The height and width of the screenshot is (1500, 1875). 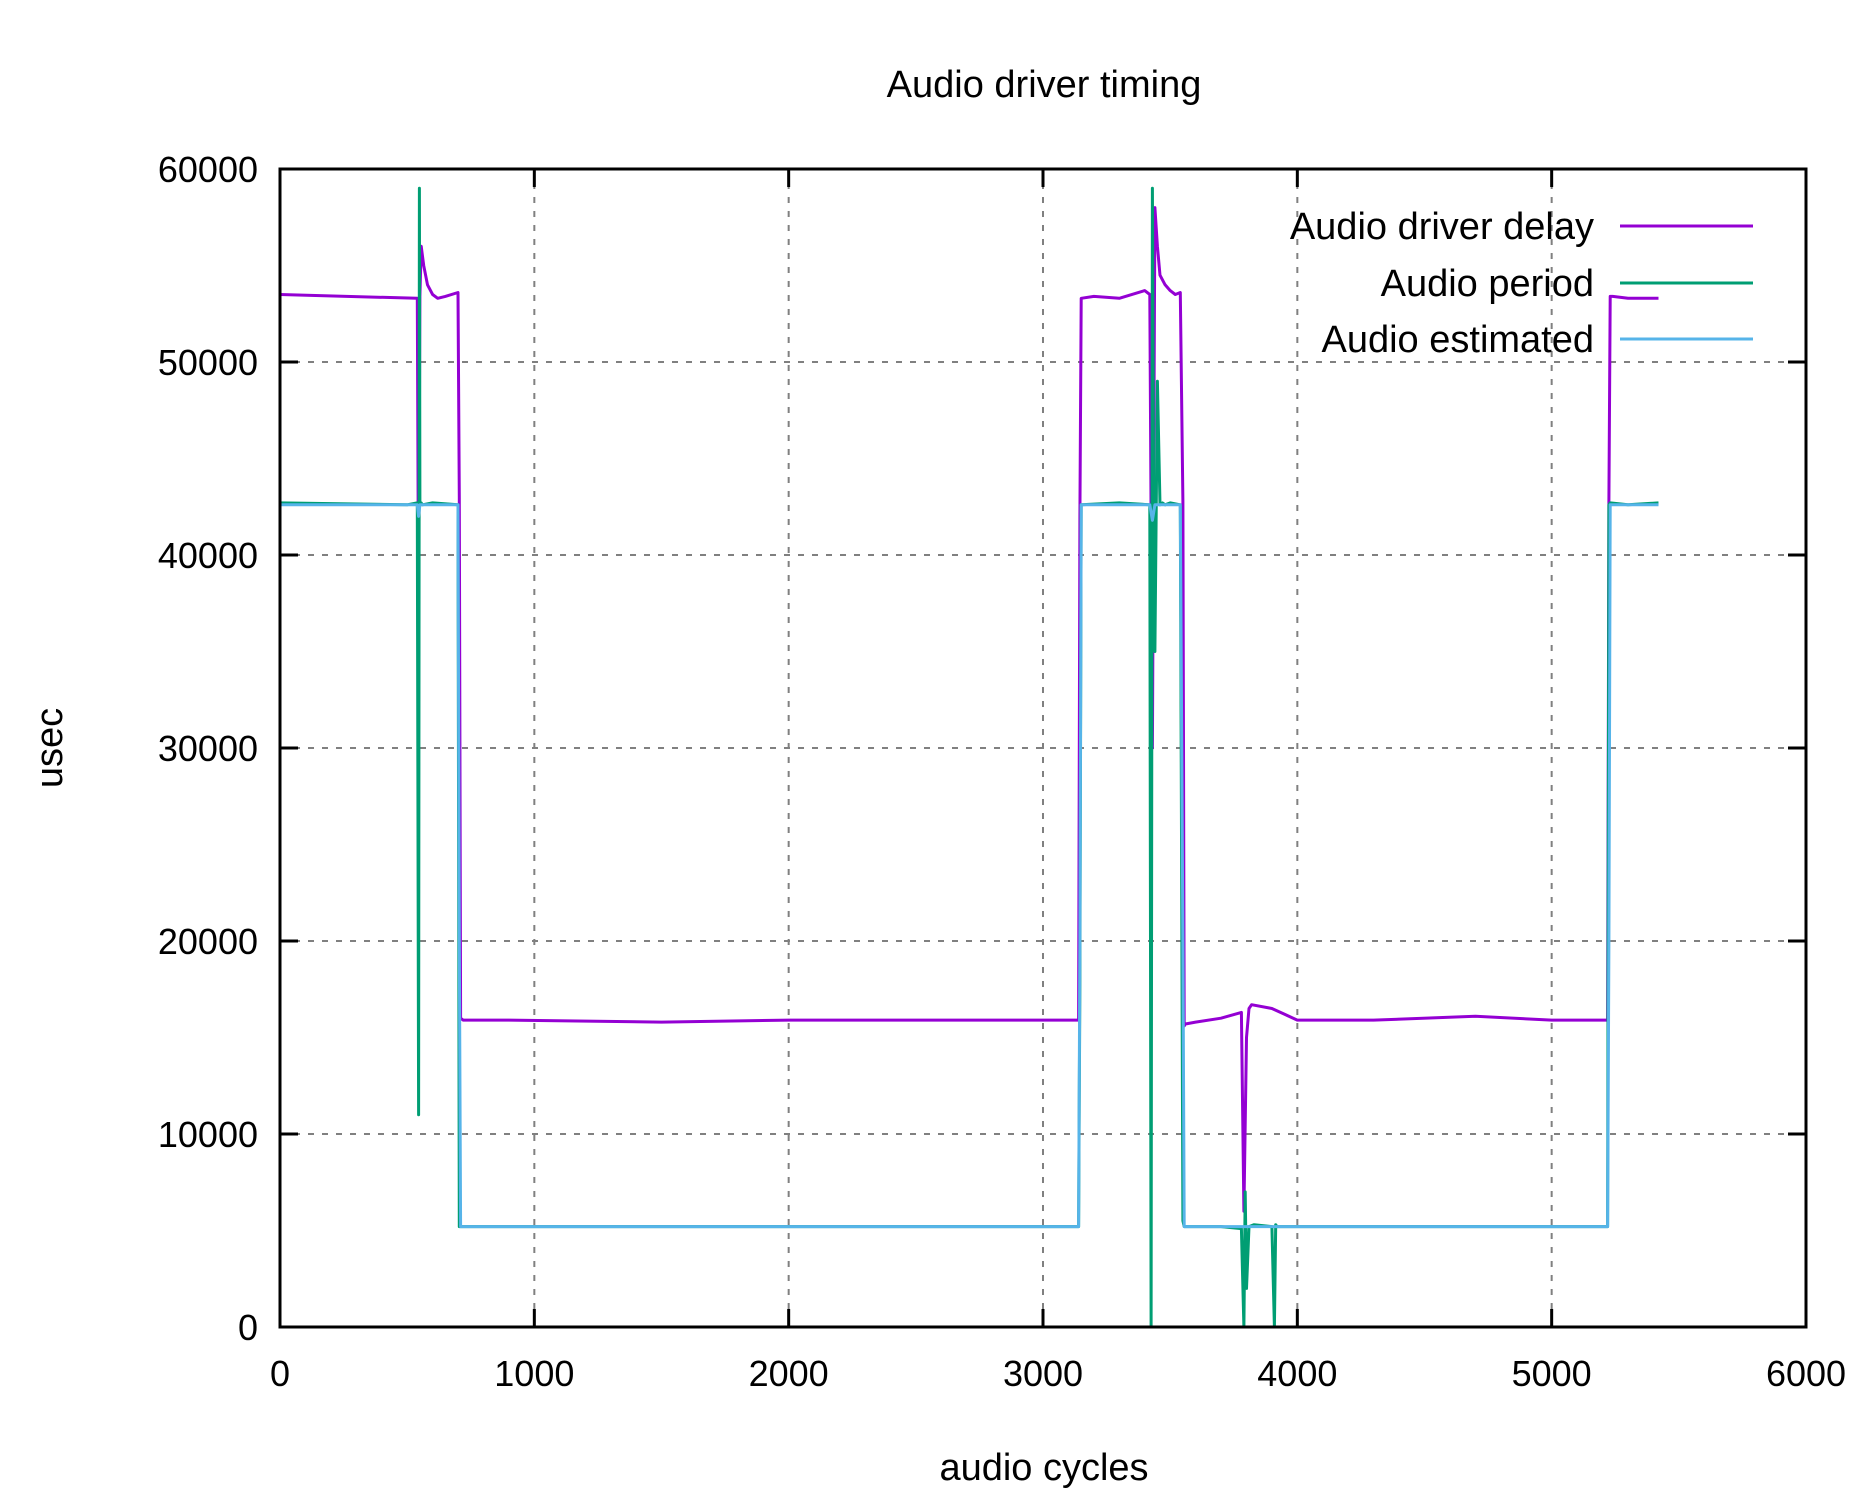 I want to click on y-tick-label: 10000, so click(x=208, y=1134).